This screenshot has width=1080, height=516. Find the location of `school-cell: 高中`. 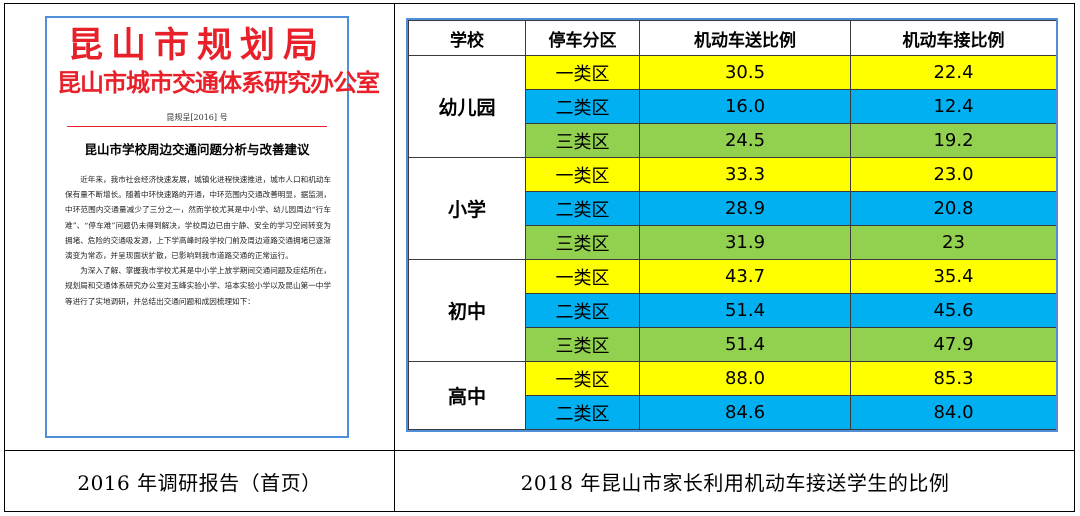

school-cell: 高中 is located at coordinates (467, 395).